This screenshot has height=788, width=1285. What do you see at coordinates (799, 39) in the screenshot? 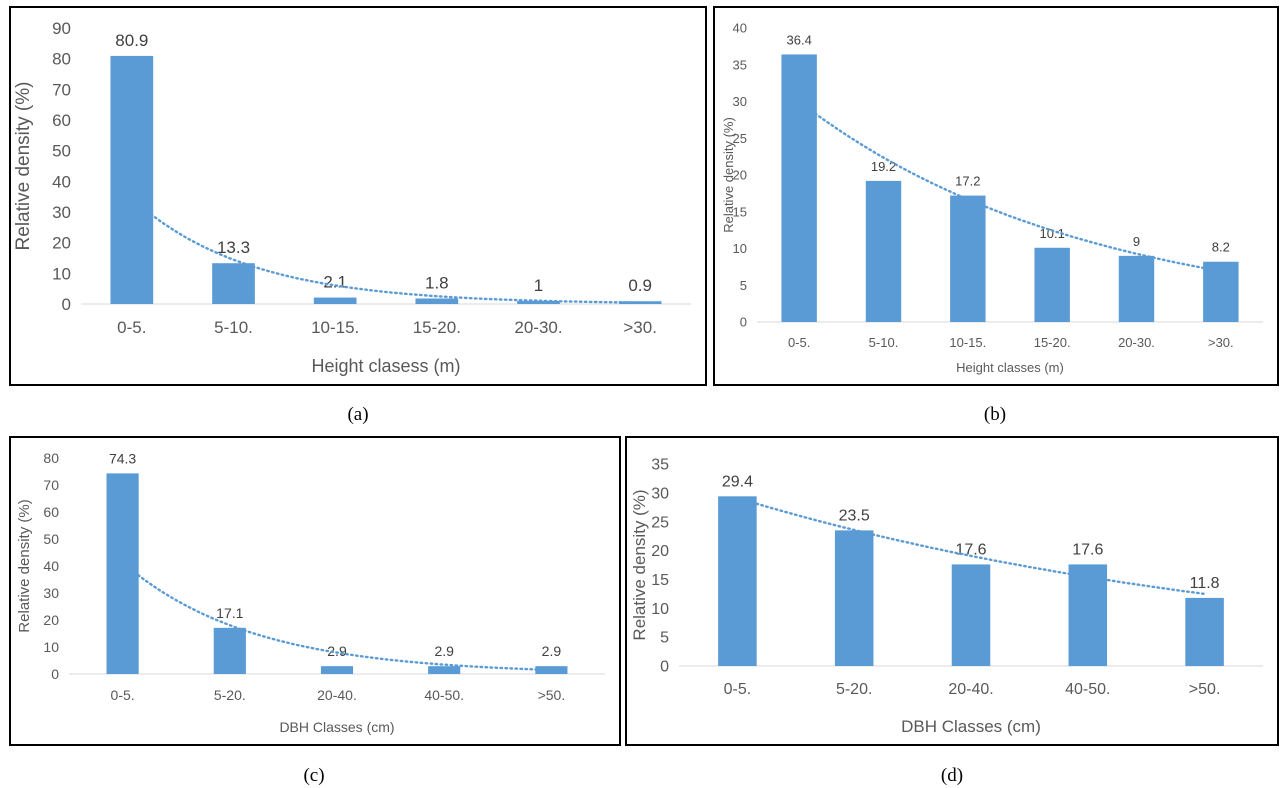
I see `data-label: 36.4` at bounding box center [799, 39].